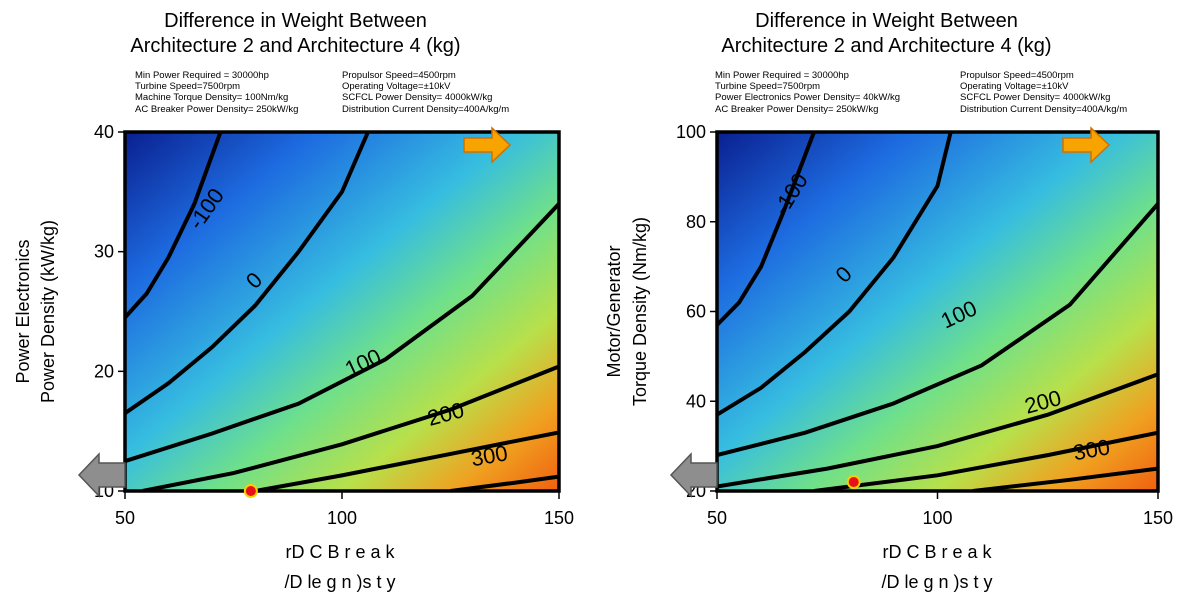 The height and width of the screenshot is (597, 1182). What do you see at coordinates (696, 312) in the screenshot?
I see `y-tick-label: 60` at bounding box center [696, 312].